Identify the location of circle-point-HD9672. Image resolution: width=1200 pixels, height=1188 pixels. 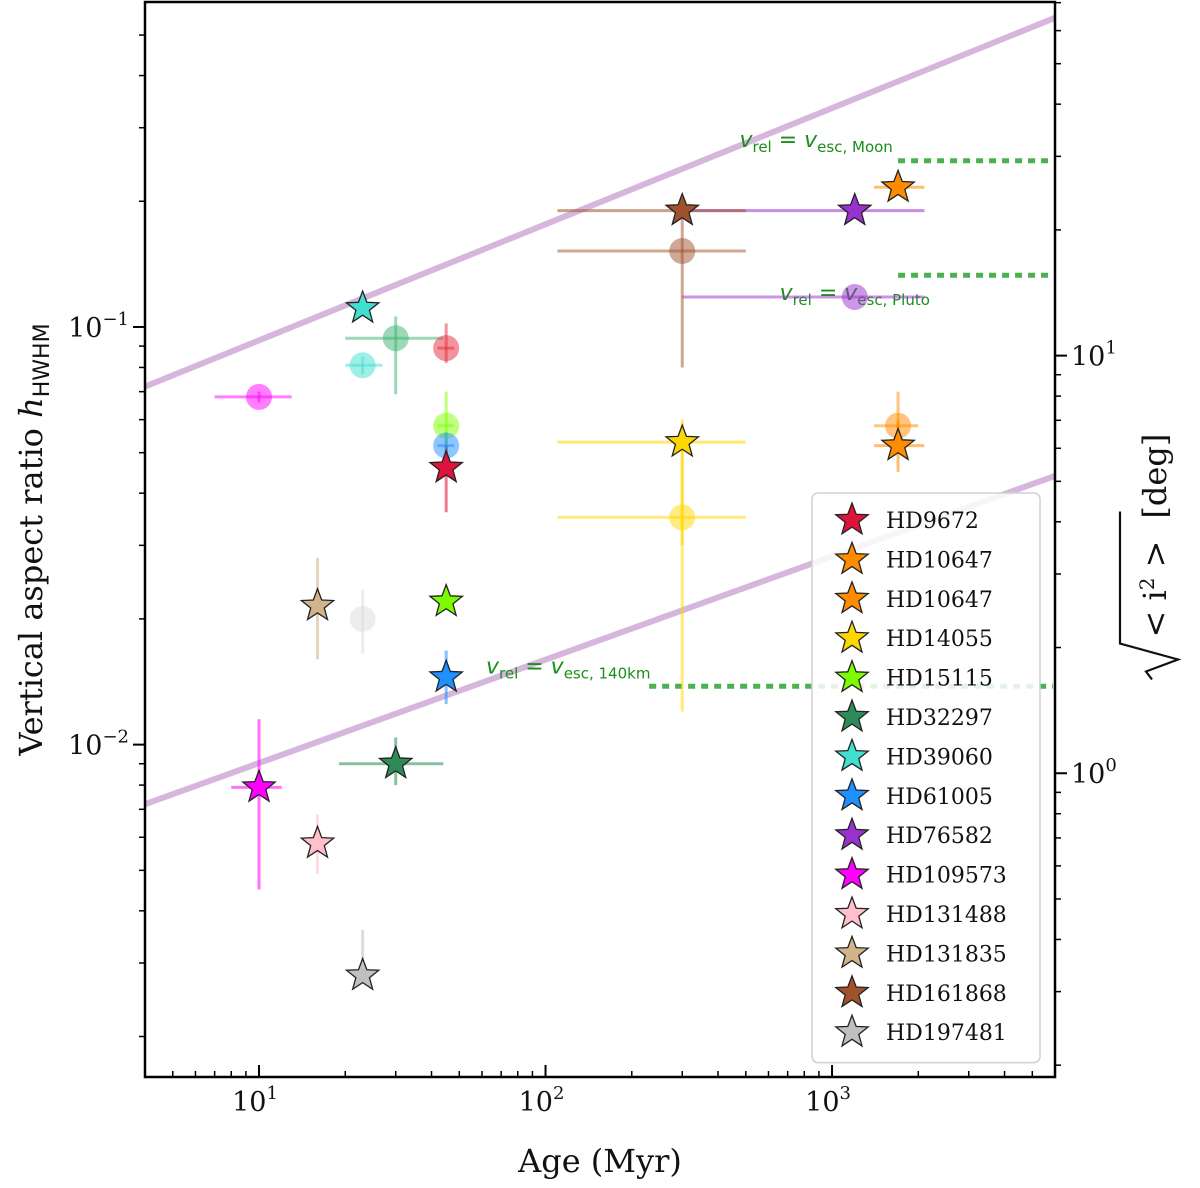
(446, 348).